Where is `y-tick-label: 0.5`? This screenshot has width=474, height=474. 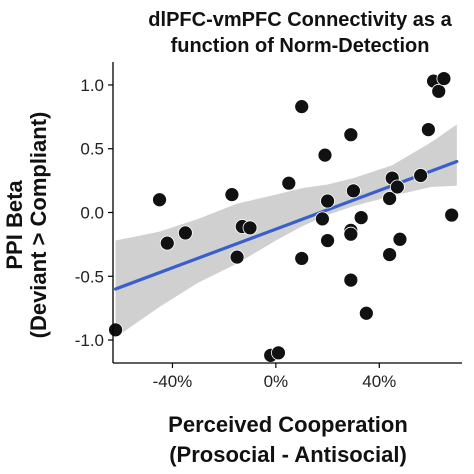 y-tick-label: 0.5 is located at coordinates (92, 149).